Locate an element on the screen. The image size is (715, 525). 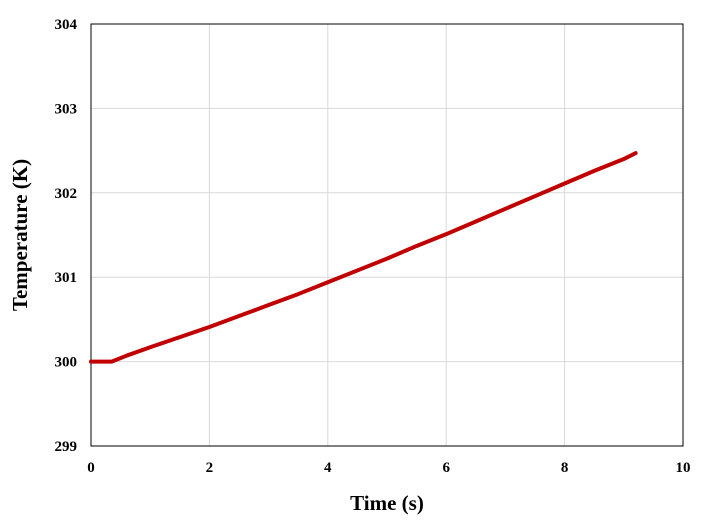
x-tick-label: 4 is located at coordinates (328, 468).